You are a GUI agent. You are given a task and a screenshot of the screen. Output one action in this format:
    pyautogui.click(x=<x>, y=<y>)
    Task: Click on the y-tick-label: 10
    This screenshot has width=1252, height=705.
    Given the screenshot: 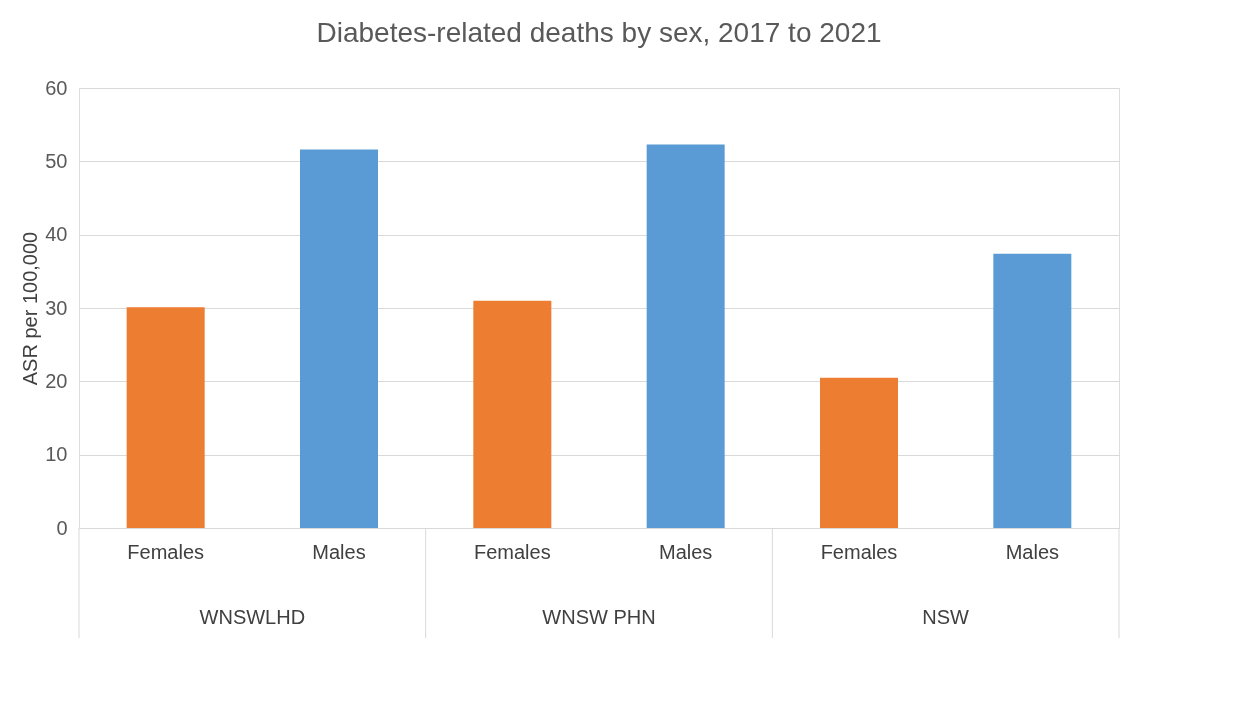 What is the action you would take?
    pyautogui.click(x=56, y=454)
    